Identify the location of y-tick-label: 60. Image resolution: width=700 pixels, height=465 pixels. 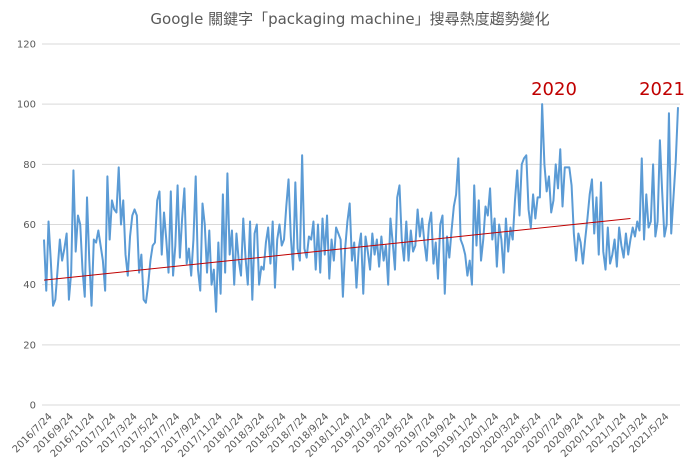
(29, 225).